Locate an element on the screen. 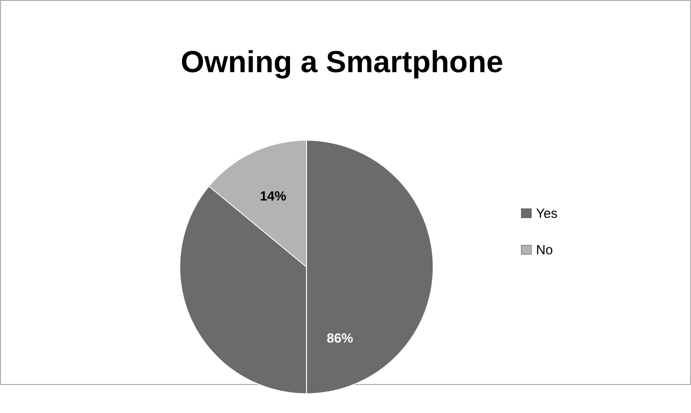 The height and width of the screenshot is (413, 691). data-label: 86% is located at coordinates (340, 338).